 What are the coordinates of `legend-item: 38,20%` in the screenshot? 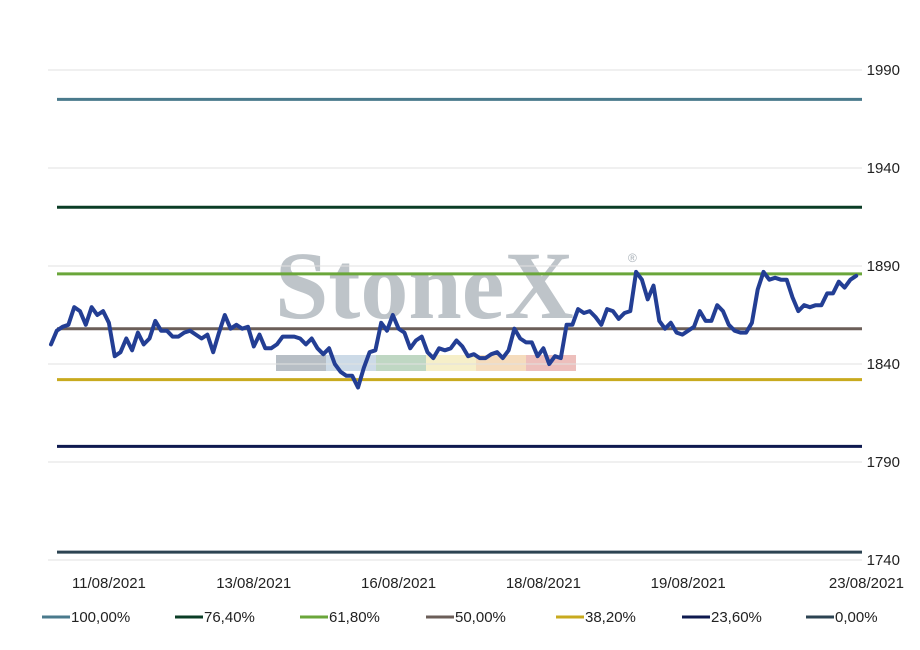 It's located at (596, 617).